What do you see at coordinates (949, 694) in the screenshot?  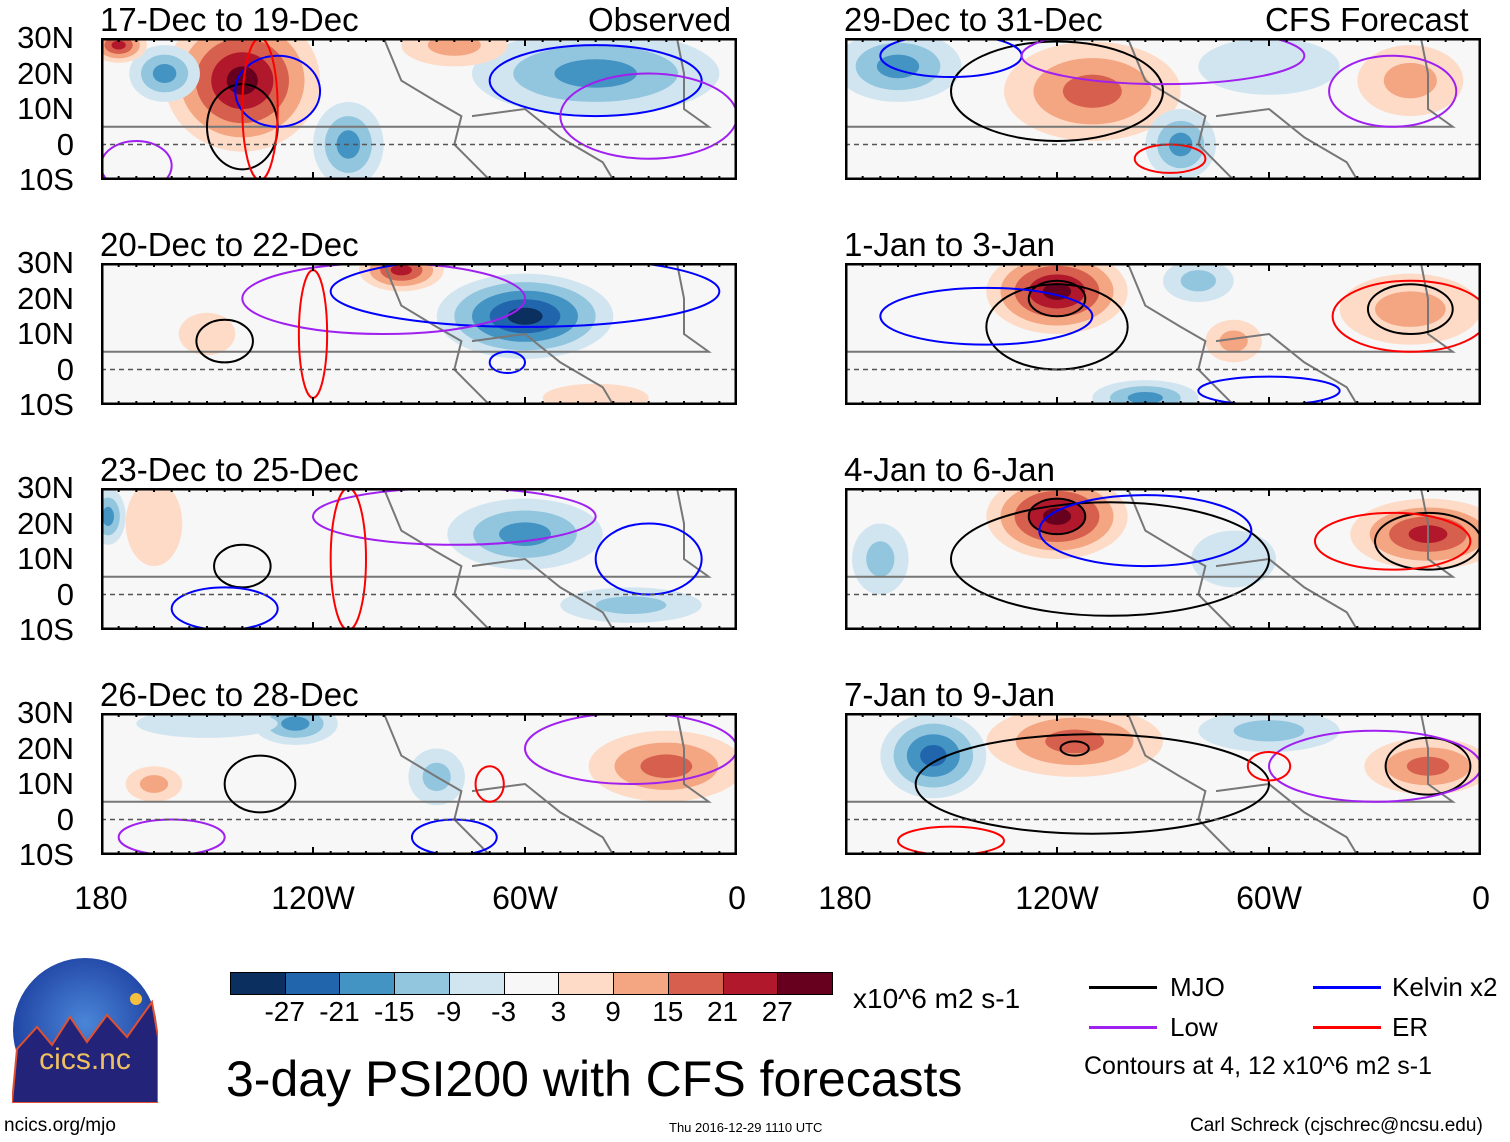 I see `panel-title: 7-Jan to 9-Jan` at bounding box center [949, 694].